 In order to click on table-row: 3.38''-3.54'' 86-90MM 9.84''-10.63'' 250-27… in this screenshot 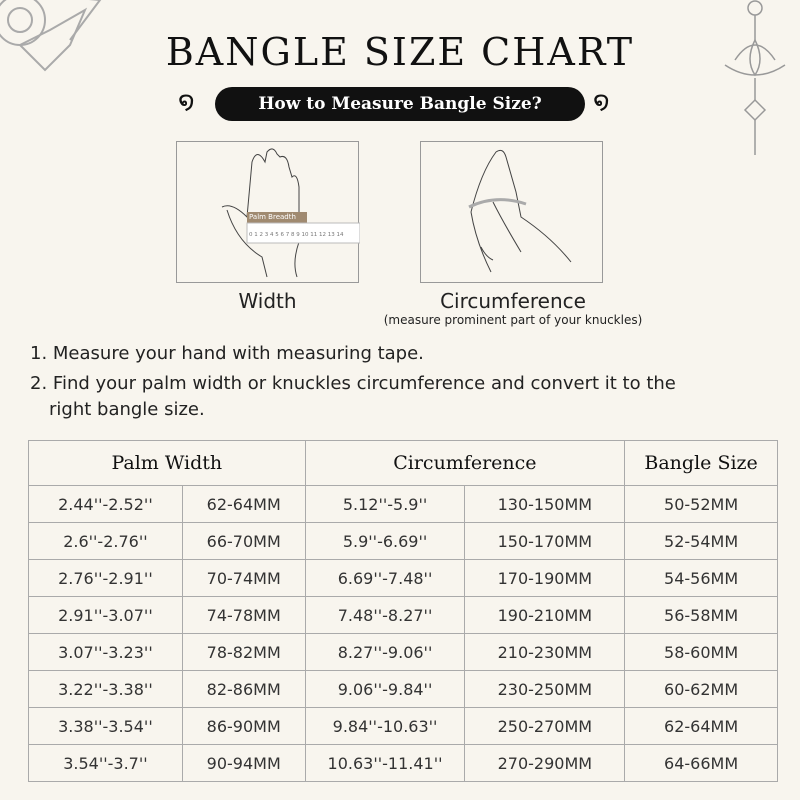, I will do `click(403, 726)`.